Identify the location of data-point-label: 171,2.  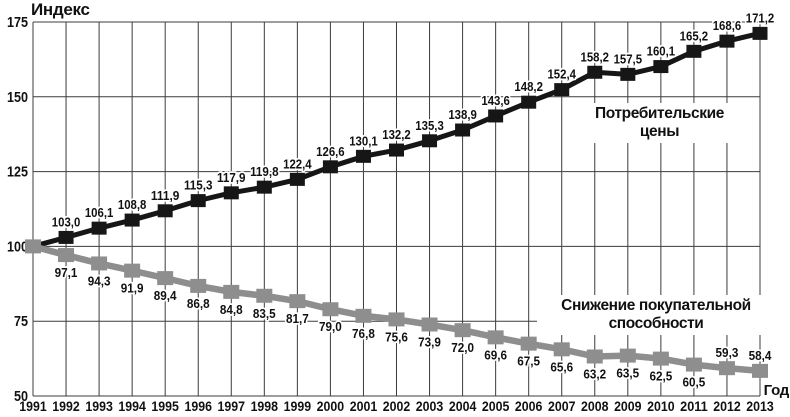
(760, 17).